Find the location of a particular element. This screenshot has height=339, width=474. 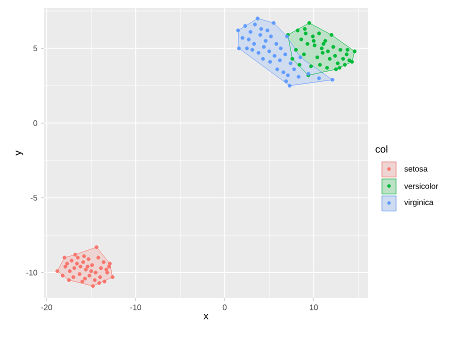

y-axis-title: y is located at coordinates (20, 153).